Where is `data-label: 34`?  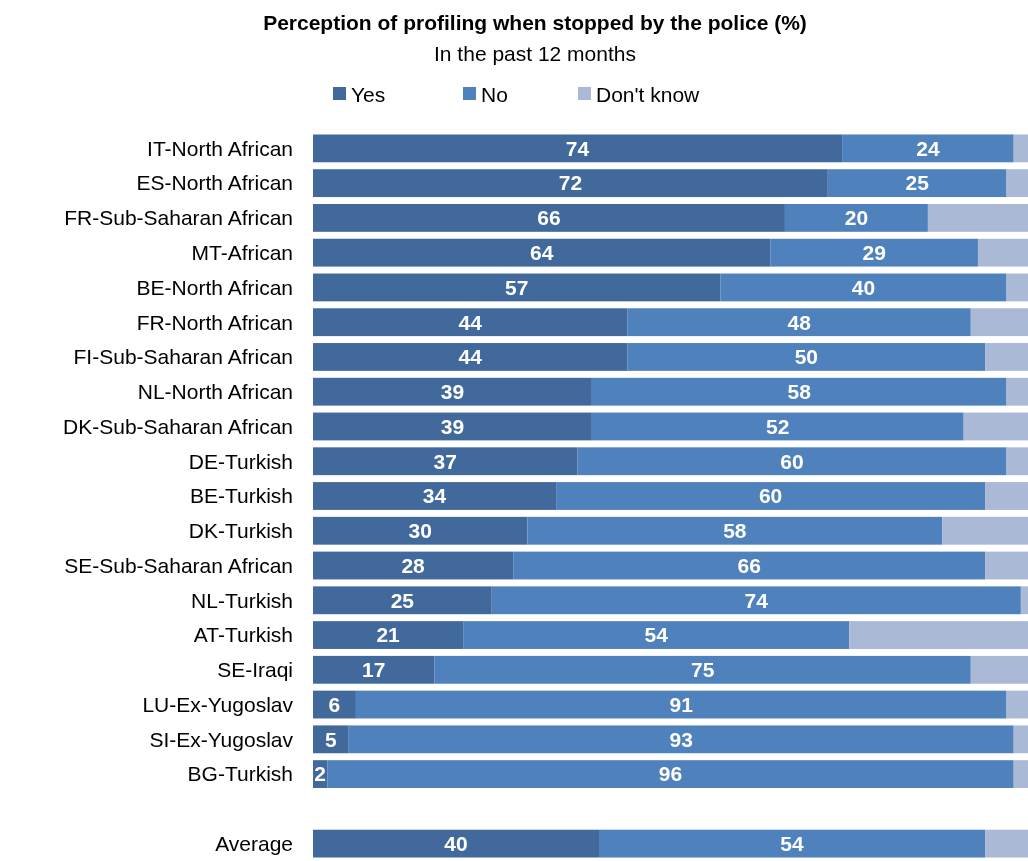 data-label: 34 is located at coordinates (434, 496).